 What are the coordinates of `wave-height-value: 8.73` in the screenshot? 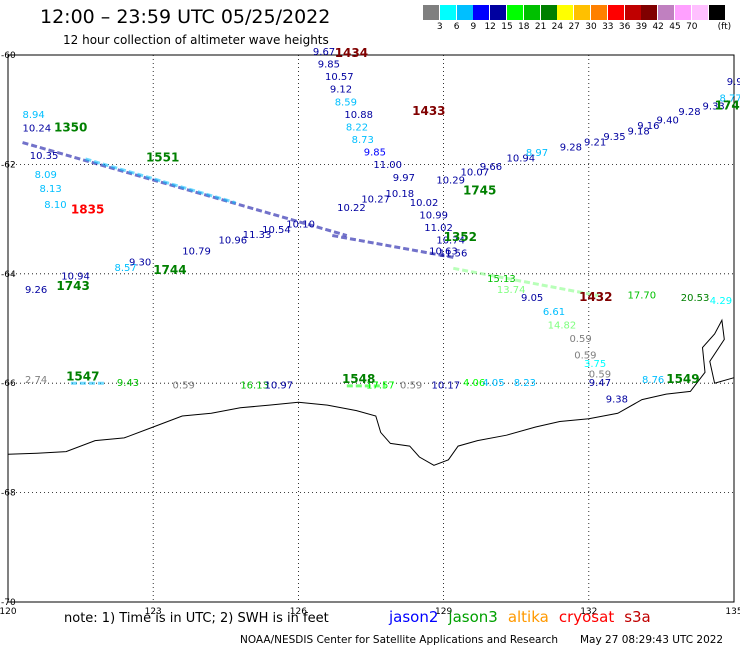 It's located at (363, 140).